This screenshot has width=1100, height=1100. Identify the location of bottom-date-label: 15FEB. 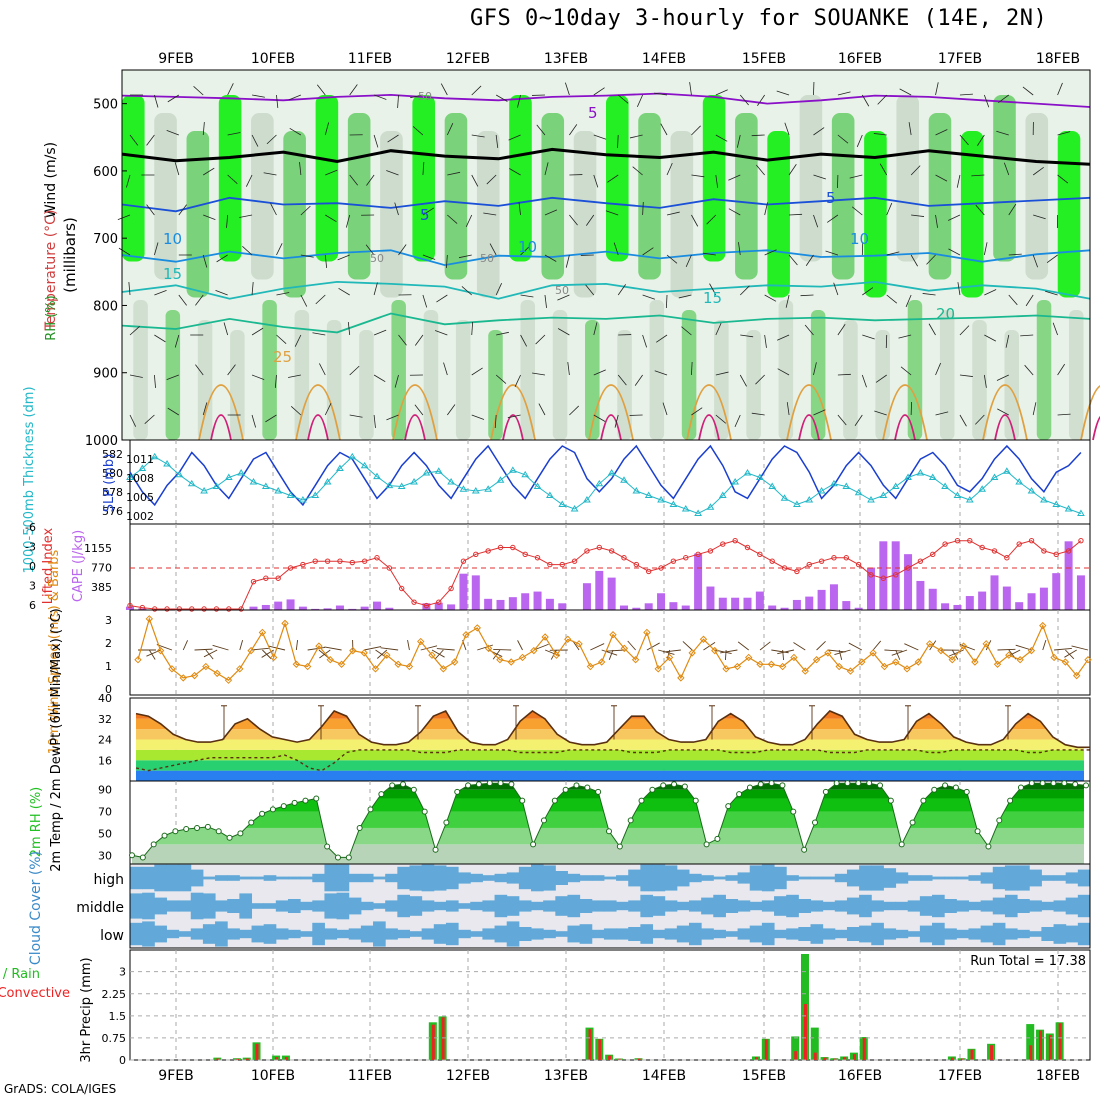
(764, 1076).